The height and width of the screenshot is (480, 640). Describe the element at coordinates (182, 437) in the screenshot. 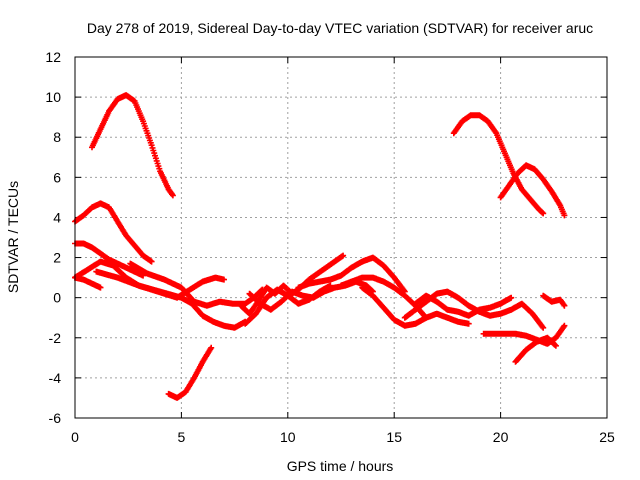

I see `x-tick-label: 5` at that location.